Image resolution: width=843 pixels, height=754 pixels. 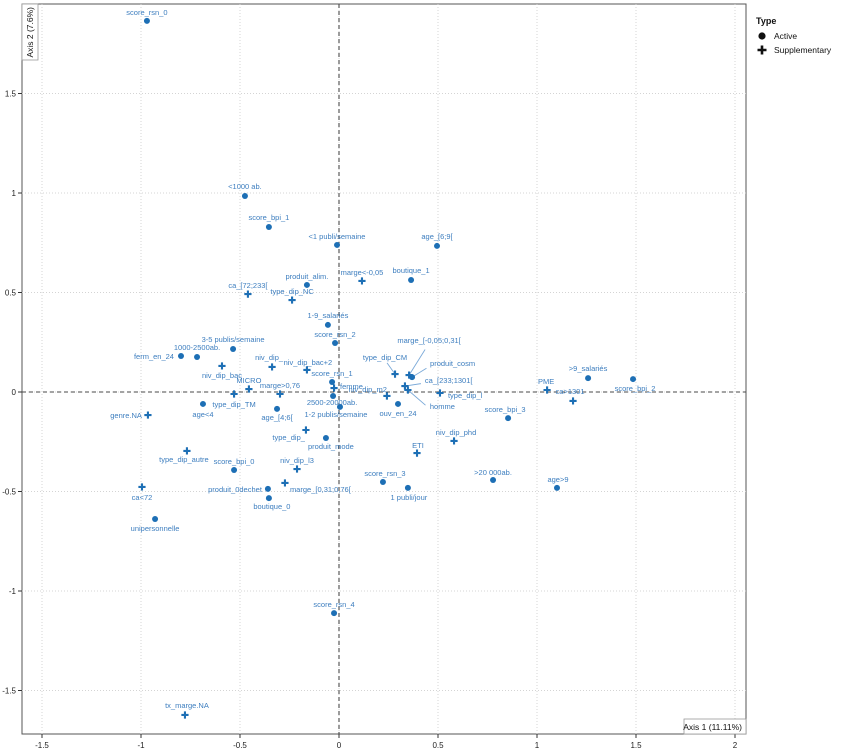 What do you see at coordinates (493, 472) in the screenshot?
I see `point-label-20-000ab: >20 000ab.` at bounding box center [493, 472].